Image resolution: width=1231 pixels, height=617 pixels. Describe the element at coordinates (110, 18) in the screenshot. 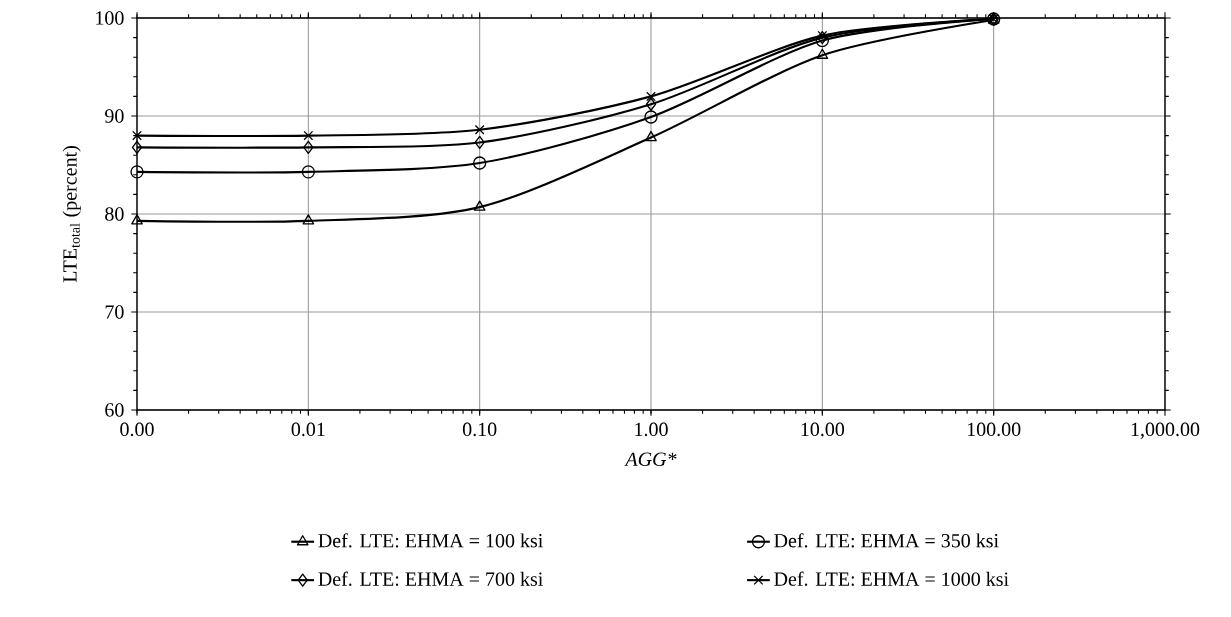

I see `y-tick-label: 100` at that location.